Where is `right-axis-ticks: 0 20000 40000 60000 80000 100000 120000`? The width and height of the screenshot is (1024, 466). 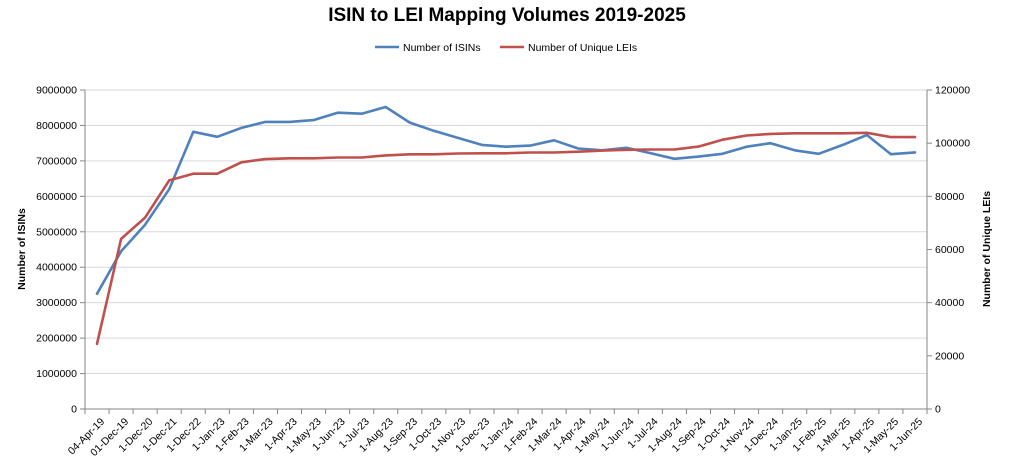
right-axis-ticks: 0 20000 40000 60000 80000 100000 120000 is located at coordinates (952, 250).